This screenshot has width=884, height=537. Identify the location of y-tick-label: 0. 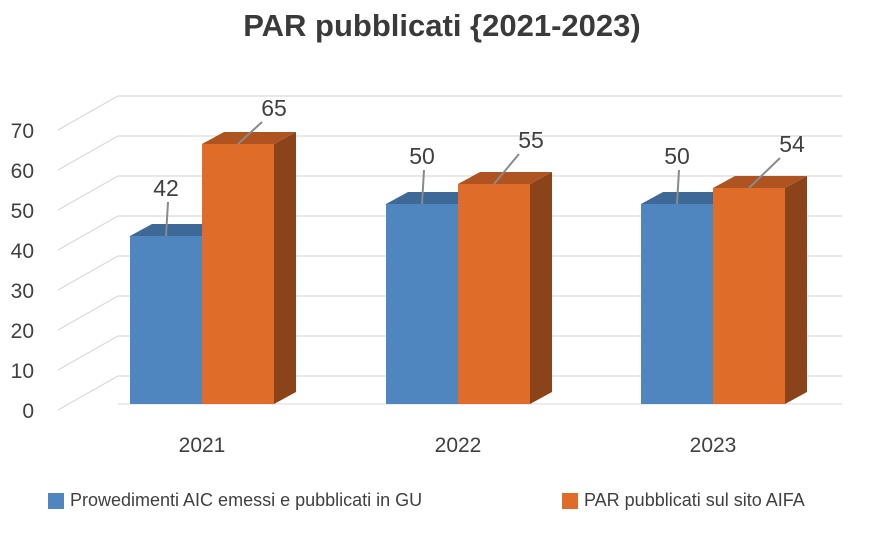
(28, 411).